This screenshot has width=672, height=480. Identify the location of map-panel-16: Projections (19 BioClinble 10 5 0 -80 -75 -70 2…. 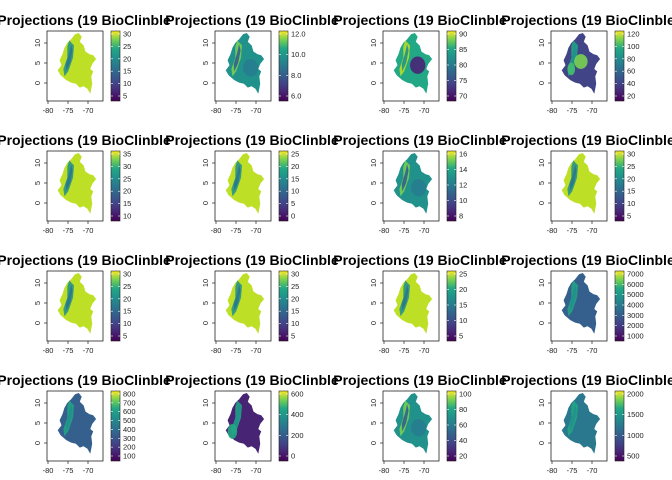
(586, 423).